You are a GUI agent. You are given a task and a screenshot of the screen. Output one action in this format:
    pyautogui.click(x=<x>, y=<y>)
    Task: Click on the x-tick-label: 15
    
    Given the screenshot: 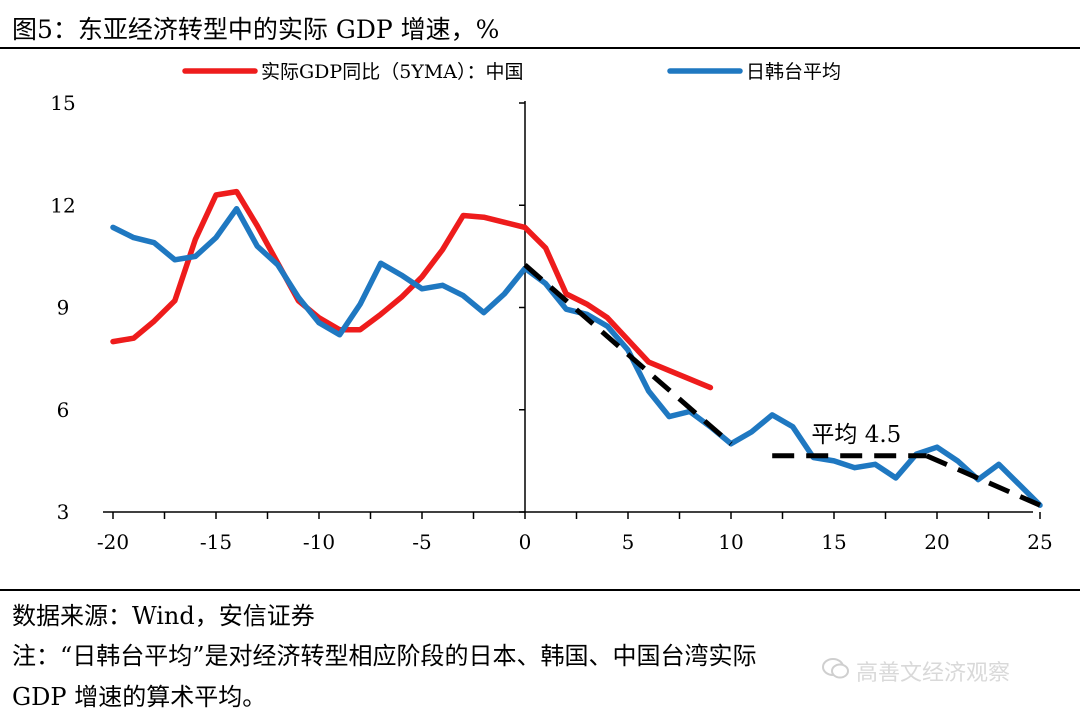 What is the action you would take?
    pyautogui.click(x=833, y=542)
    